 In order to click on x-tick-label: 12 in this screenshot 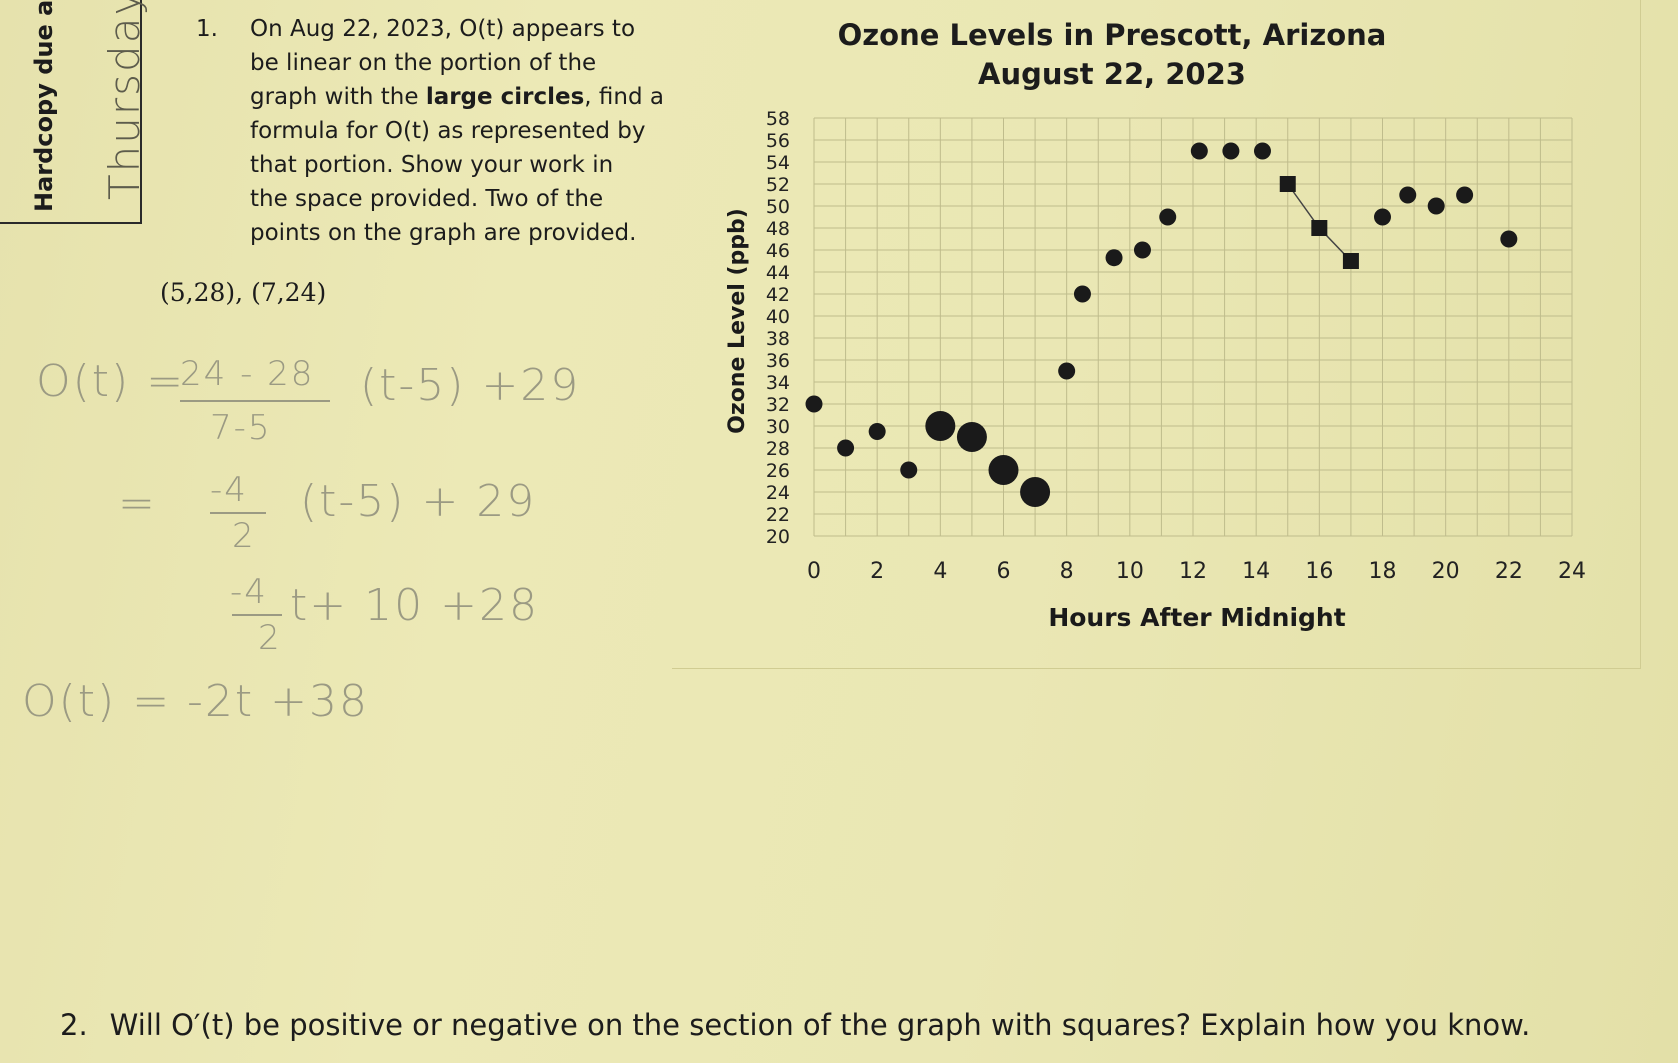, I will do `click(1193, 571)`.